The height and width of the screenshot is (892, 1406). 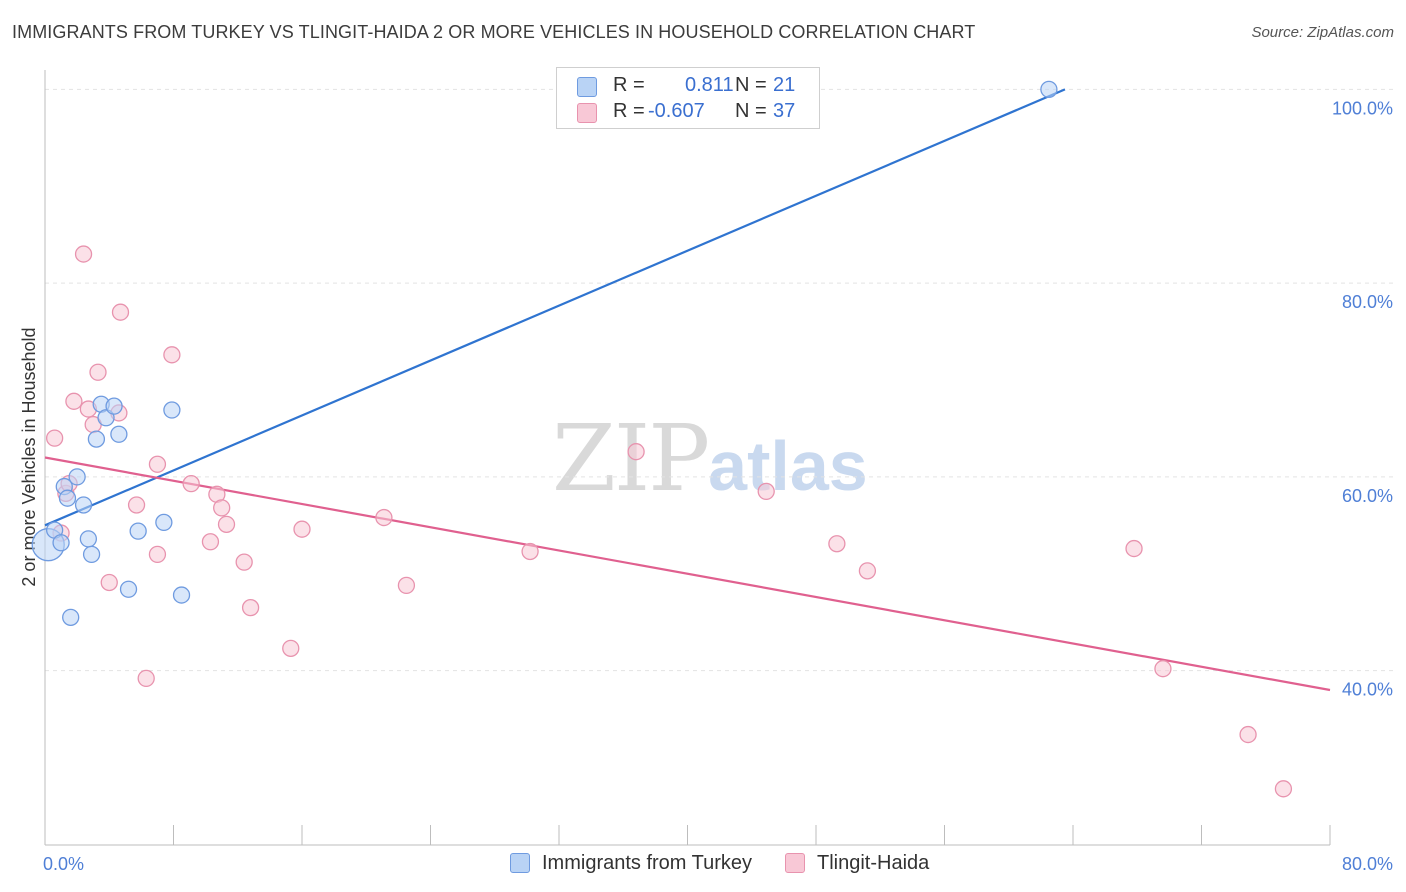 What do you see at coordinates (687, 835) in the screenshot?
I see `x-tick-marks` at bounding box center [687, 835].